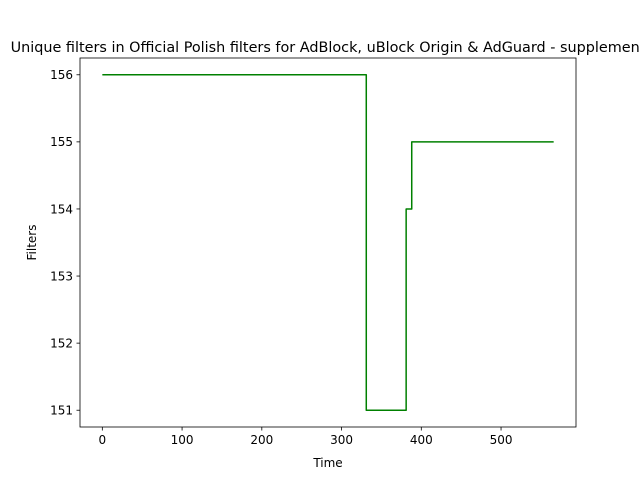 This screenshot has height=480, width=640. I want to click on x-tick-label: 500, so click(501, 440).